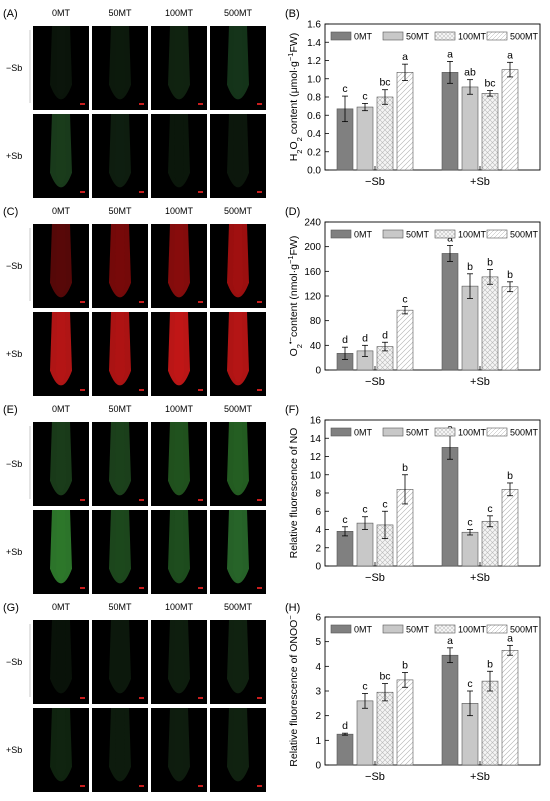 This screenshot has height=801, width=550. I want to click on y-tick-label: 0.4, so click(314, 134).